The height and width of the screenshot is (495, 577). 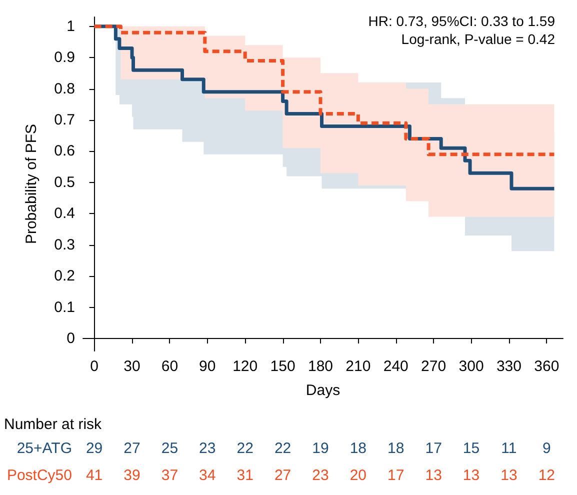 I want to click on x-tick-label: 60, so click(x=169, y=366).